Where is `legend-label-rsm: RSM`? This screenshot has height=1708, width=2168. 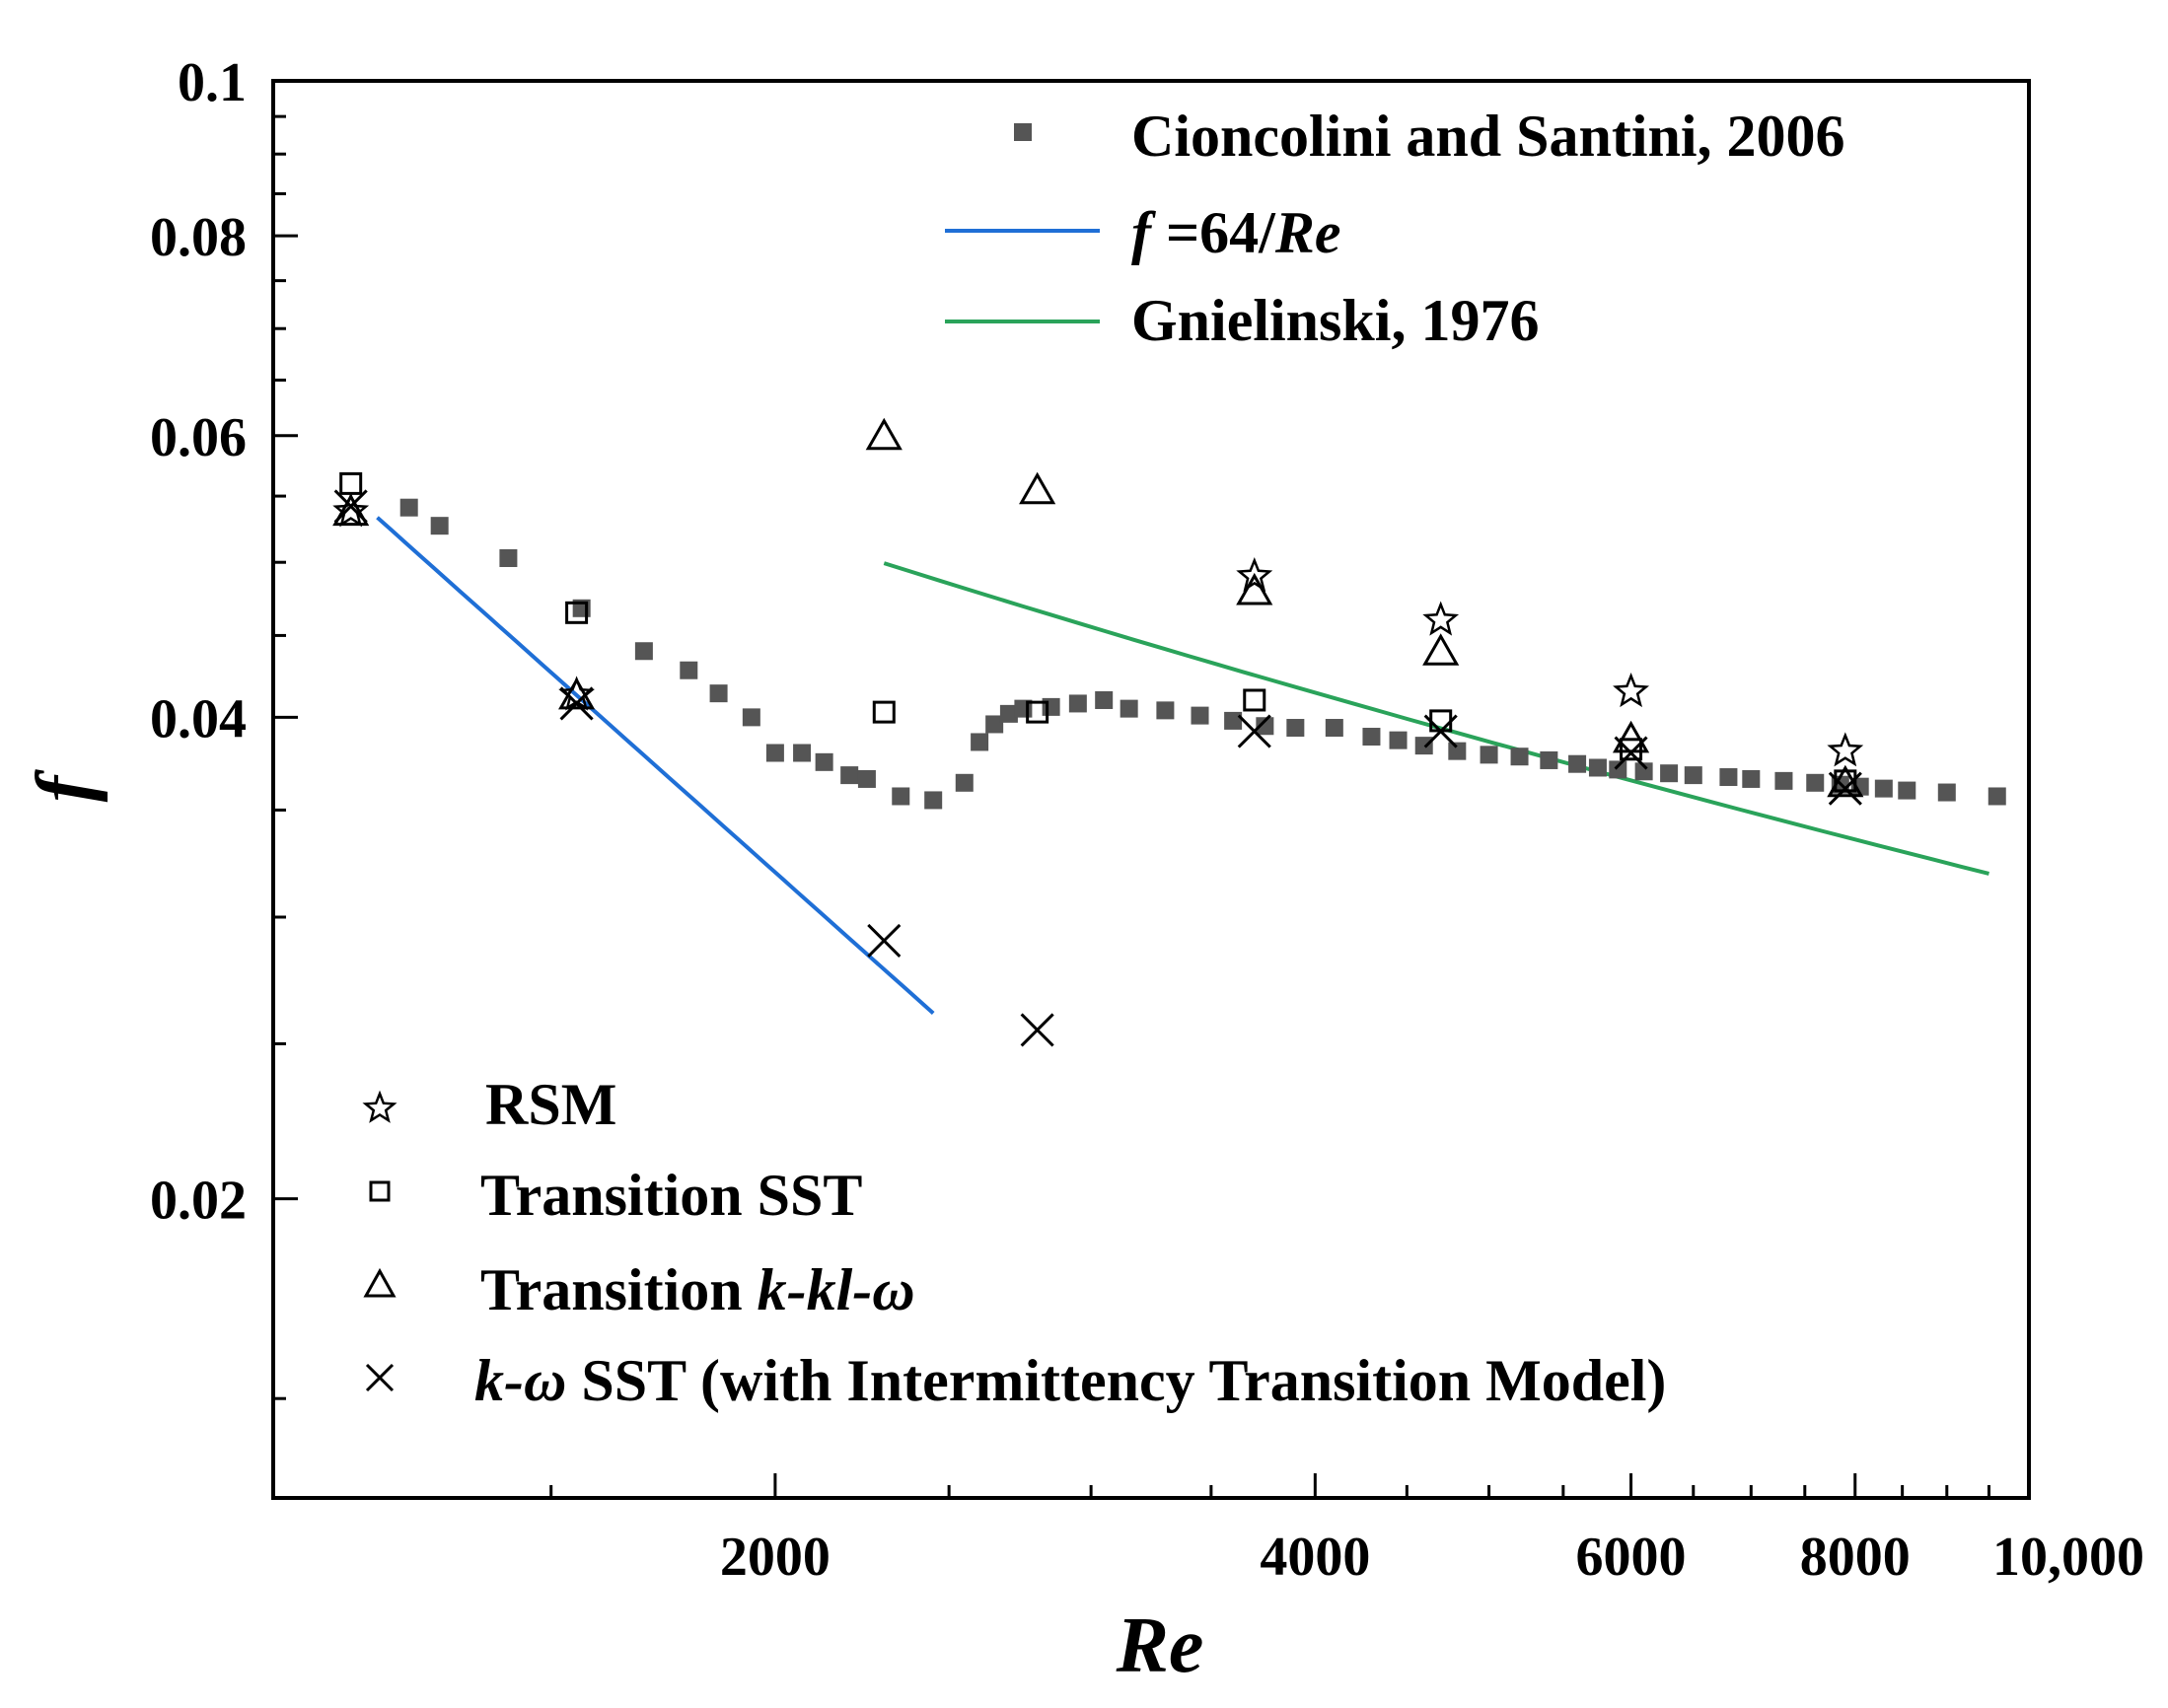
legend-label-rsm: RSM is located at coordinates (550, 1104).